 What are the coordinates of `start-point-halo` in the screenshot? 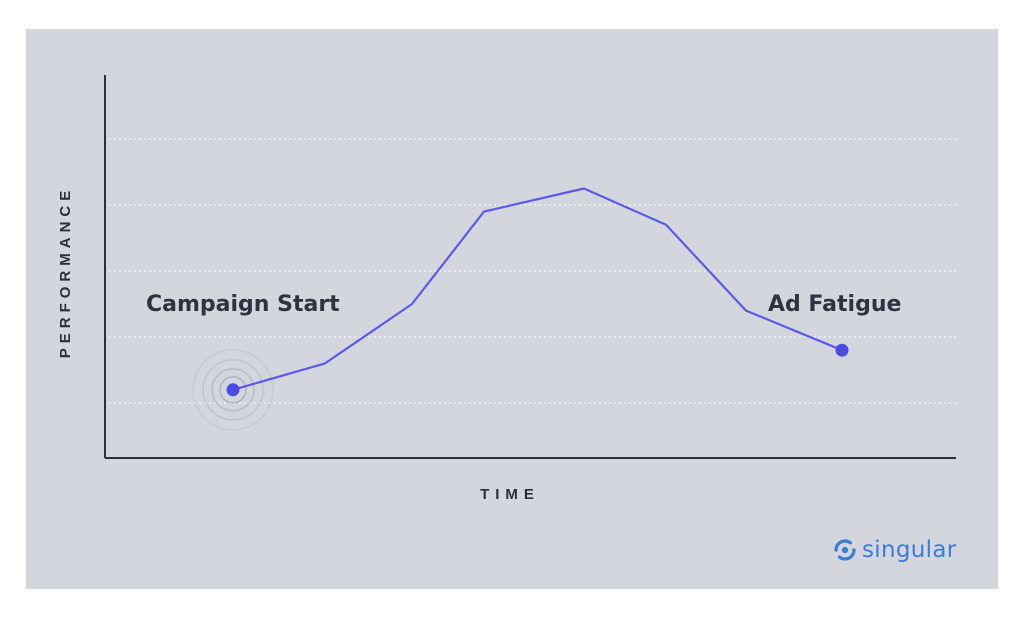 It's located at (233, 390).